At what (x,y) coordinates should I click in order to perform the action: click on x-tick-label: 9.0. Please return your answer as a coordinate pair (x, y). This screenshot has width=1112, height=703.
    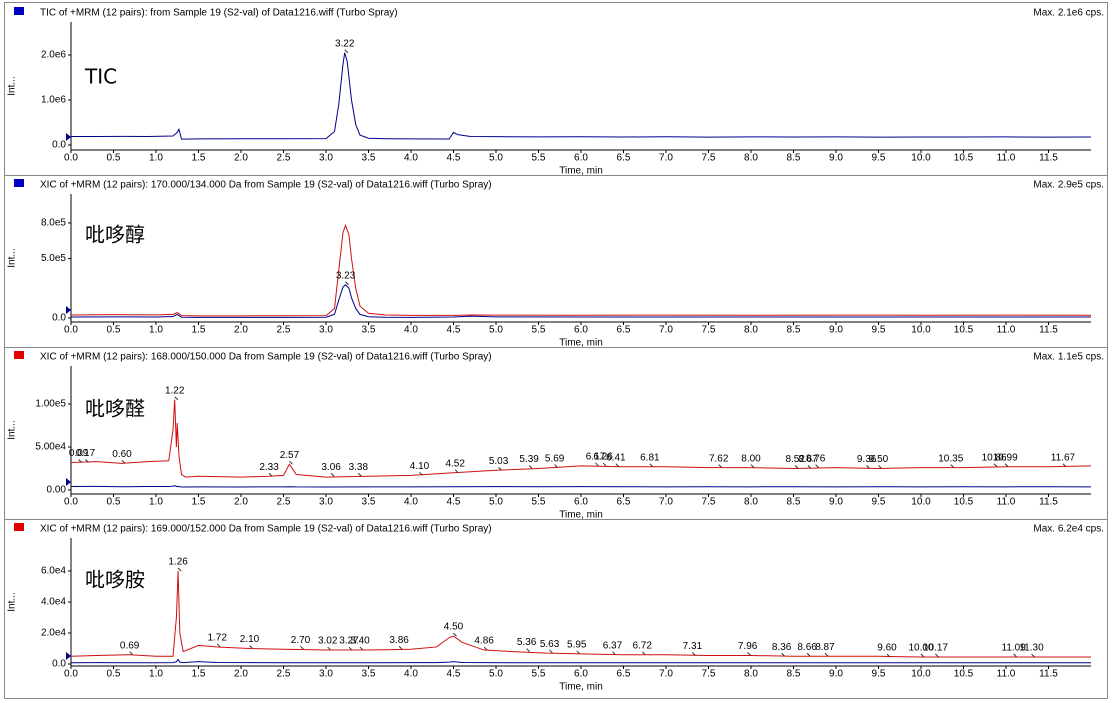
    Looking at the image, I should click on (836, 330).